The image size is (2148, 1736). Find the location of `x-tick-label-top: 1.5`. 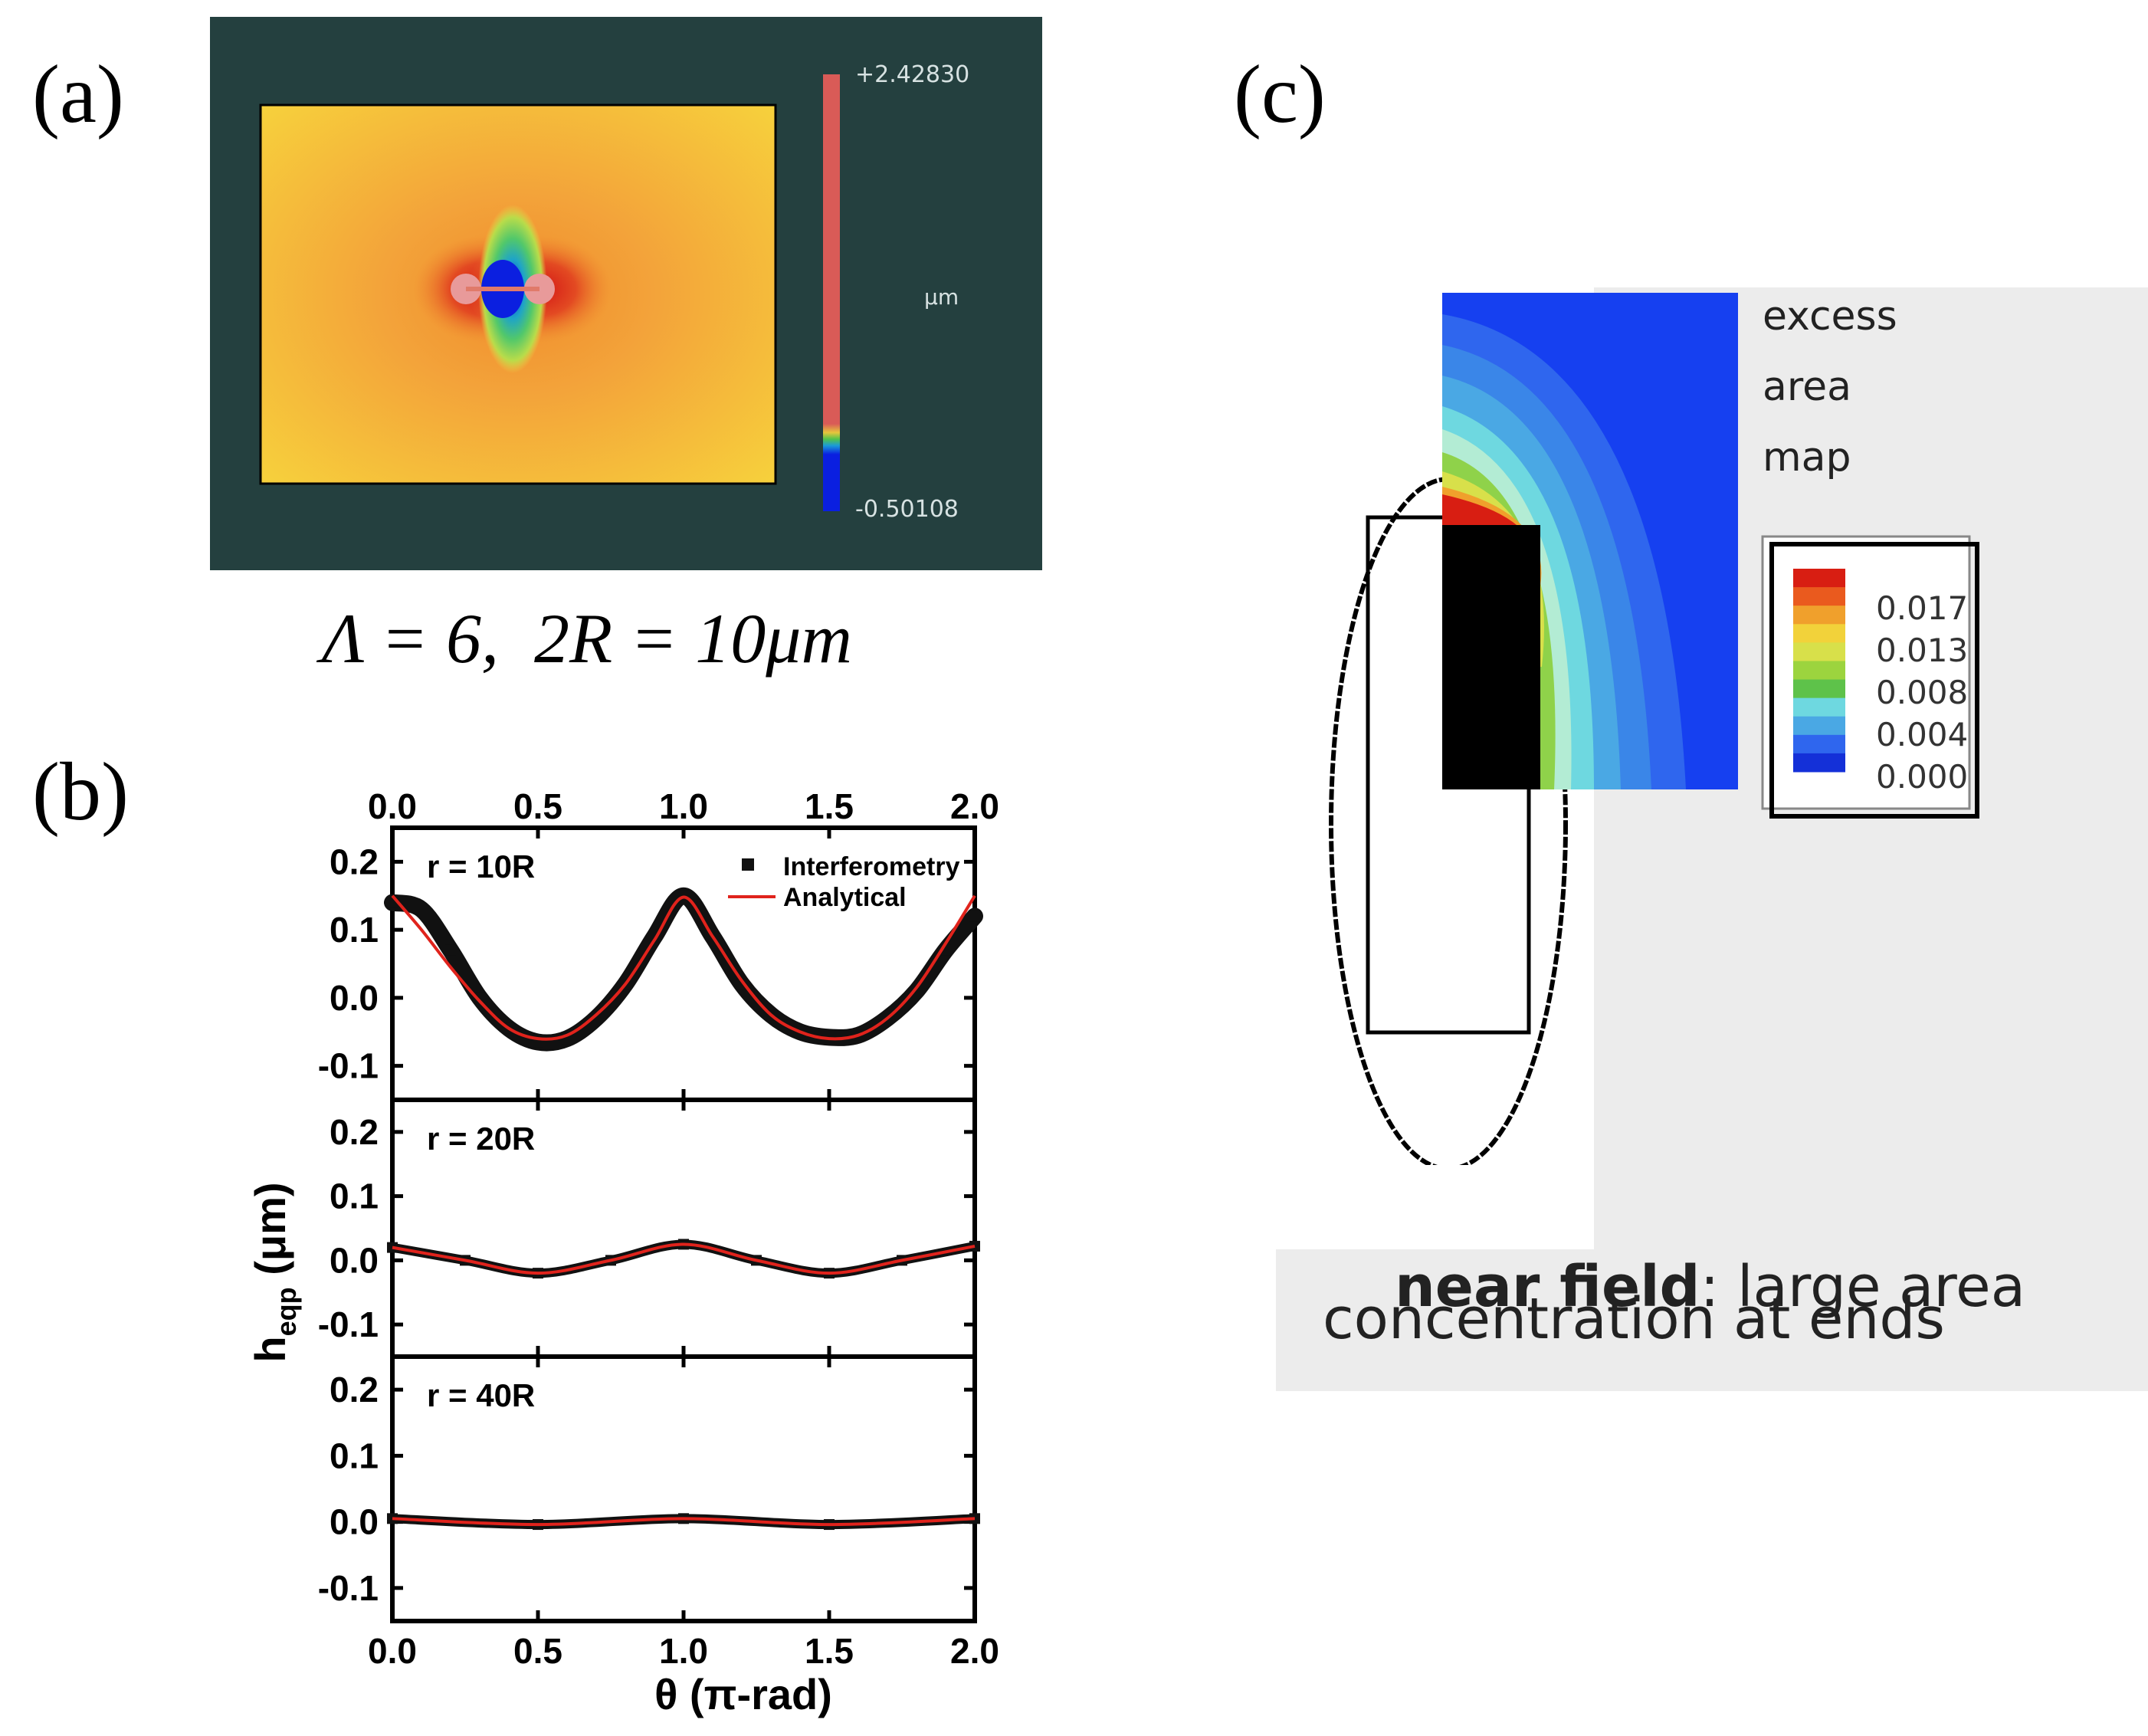

x-tick-label-top: 1.5 is located at coordinates (829, 807).